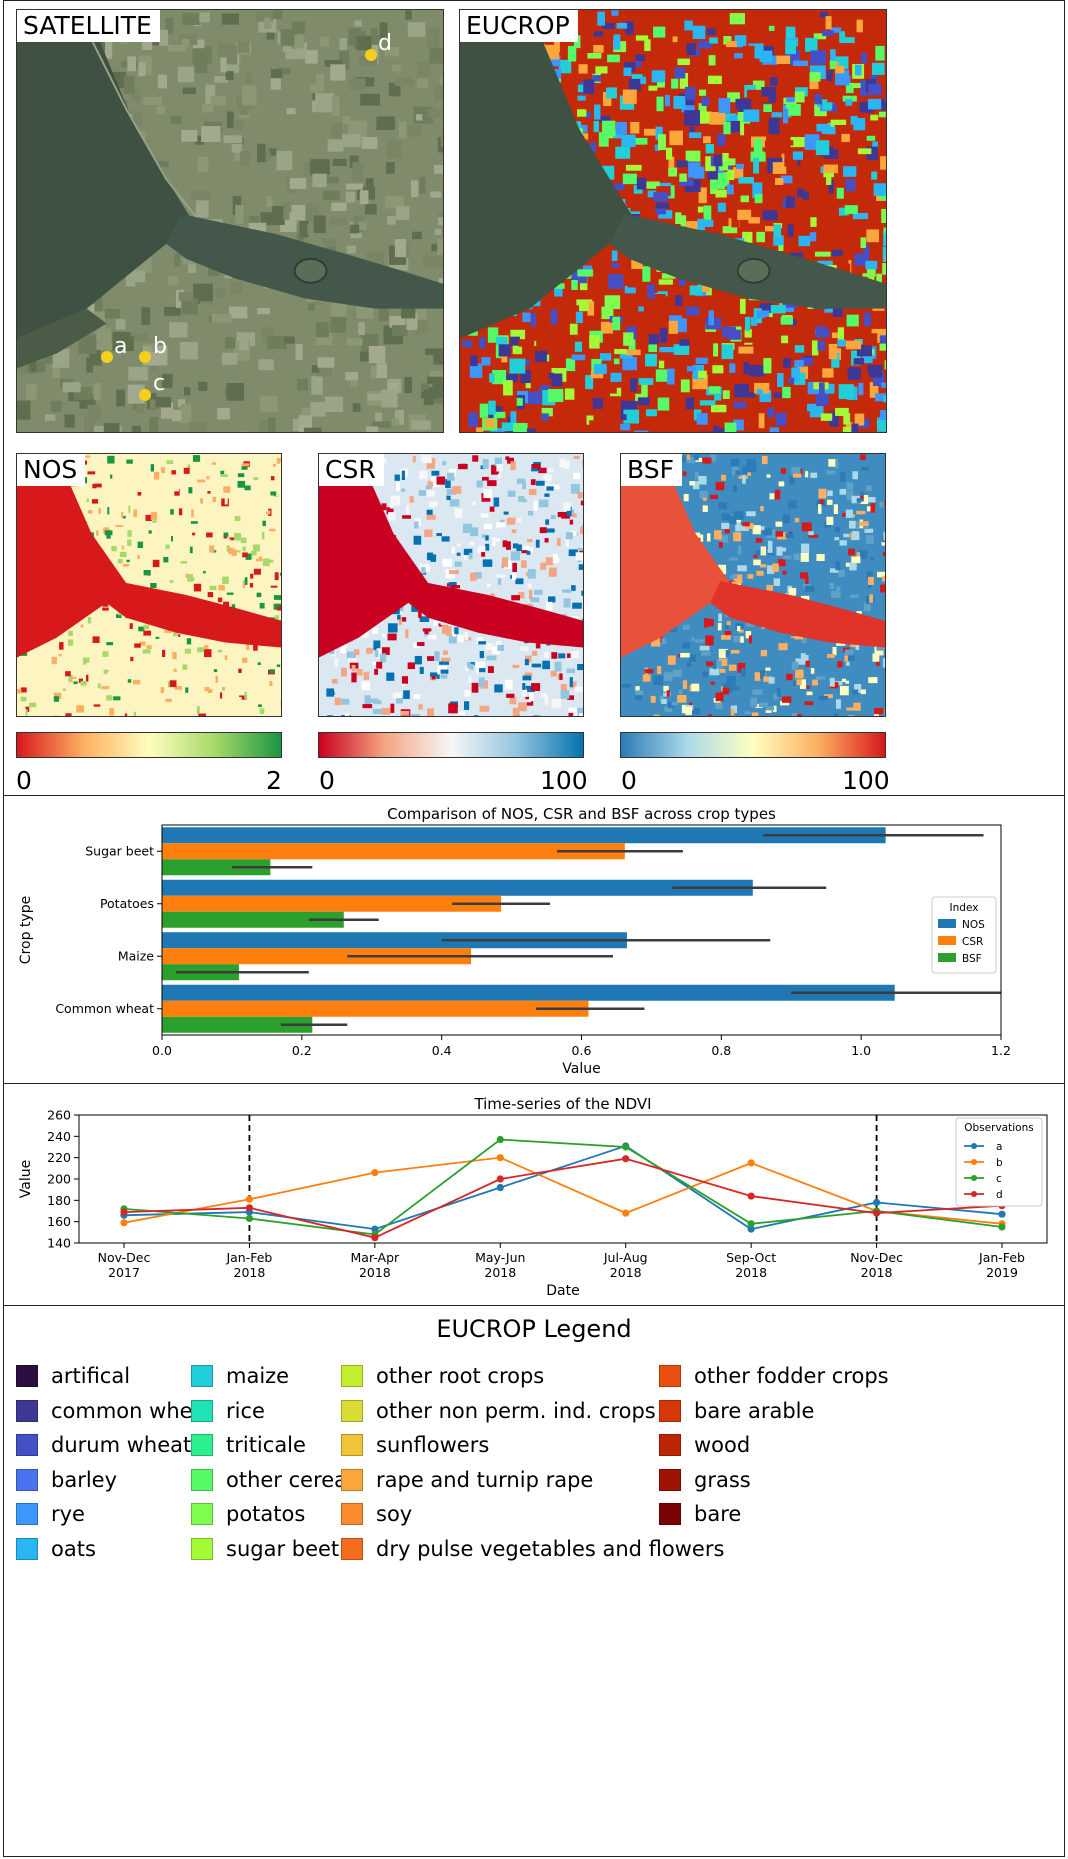 This screenshot has height=1859, width=1068. Describe the element at coordinates (121, 346) in the screenshot. I see `point-a-label: a` at that location.